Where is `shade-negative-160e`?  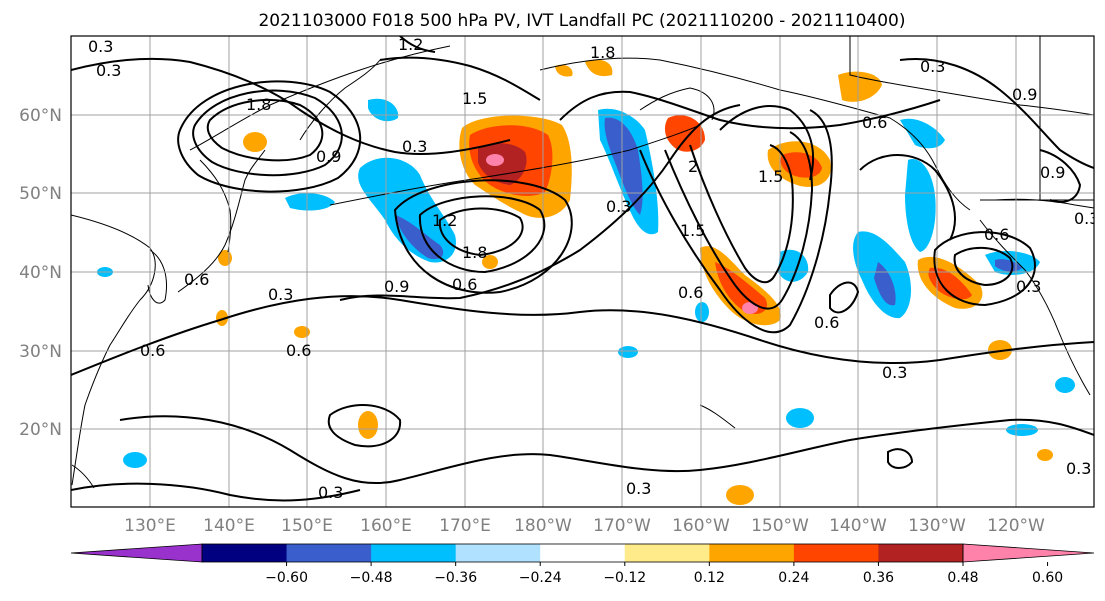
shade-negative-160e is located at coordinates (407, 210).